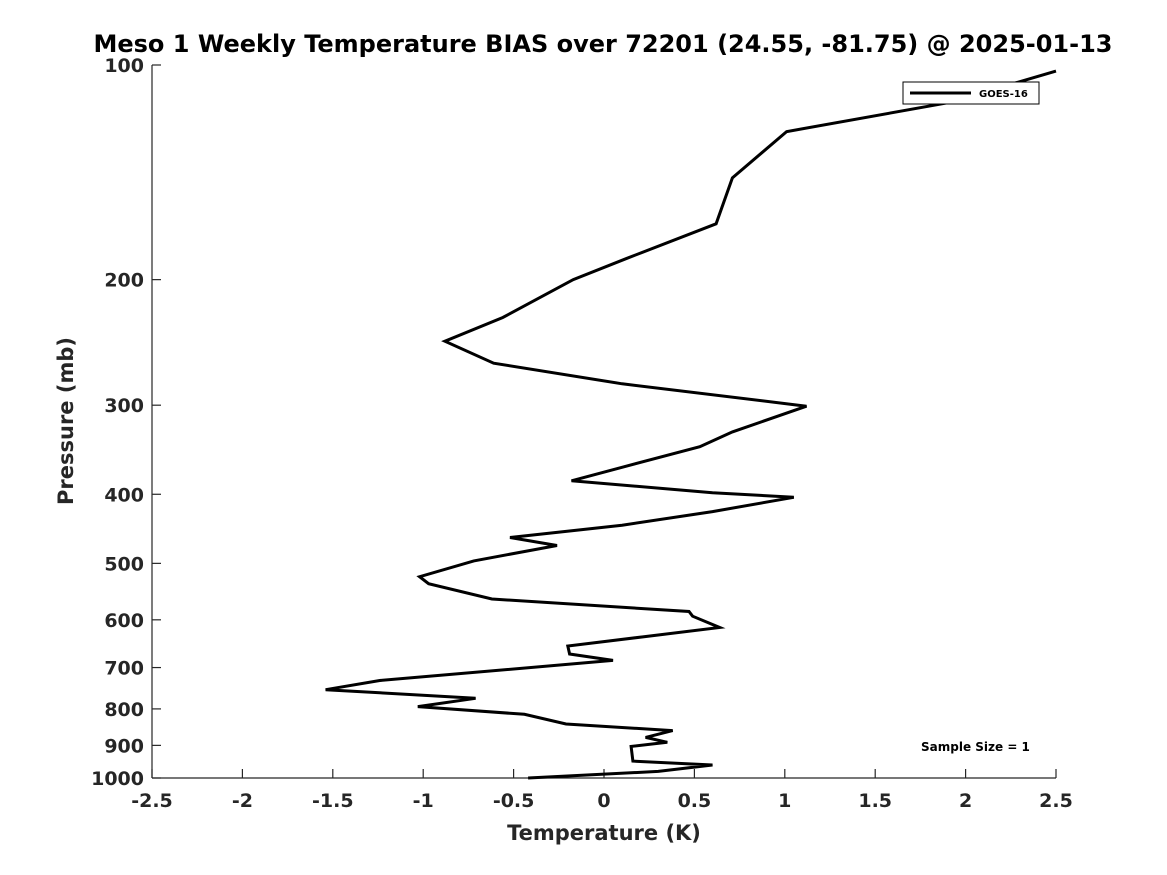 The image size is (1167, 875). Describe the element at coordinates (124, 66) in the screenshot. I see `y-tick-label: 100` at that location.